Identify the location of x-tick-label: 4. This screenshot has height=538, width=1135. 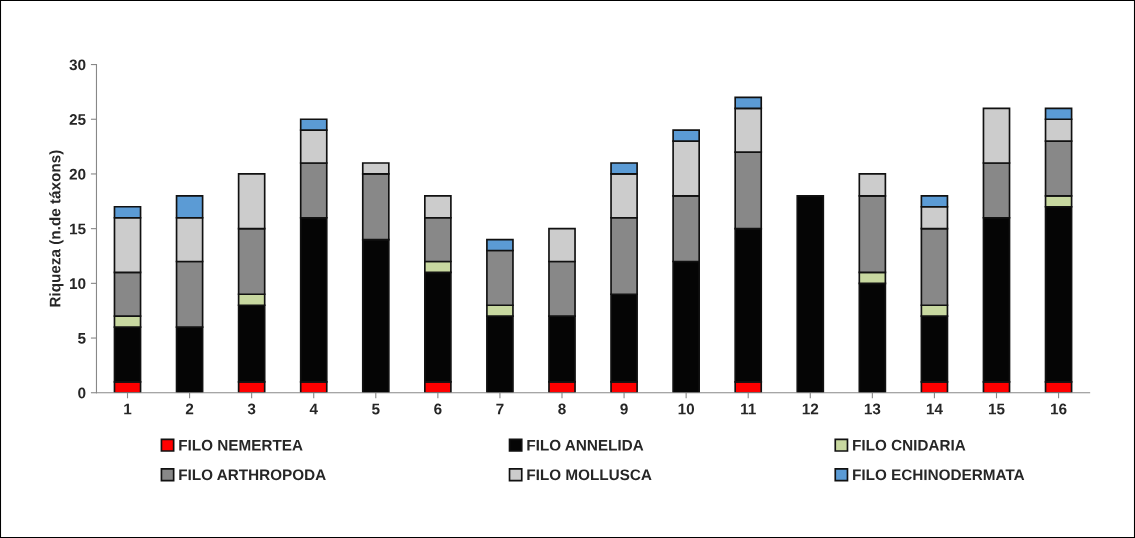
(313, 409).